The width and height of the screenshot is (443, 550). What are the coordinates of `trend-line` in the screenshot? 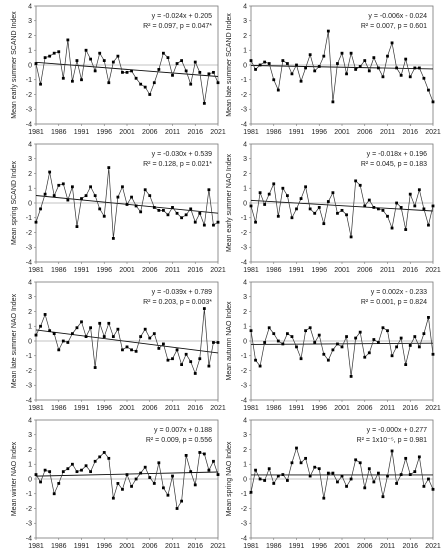 It's located at (127, 69).